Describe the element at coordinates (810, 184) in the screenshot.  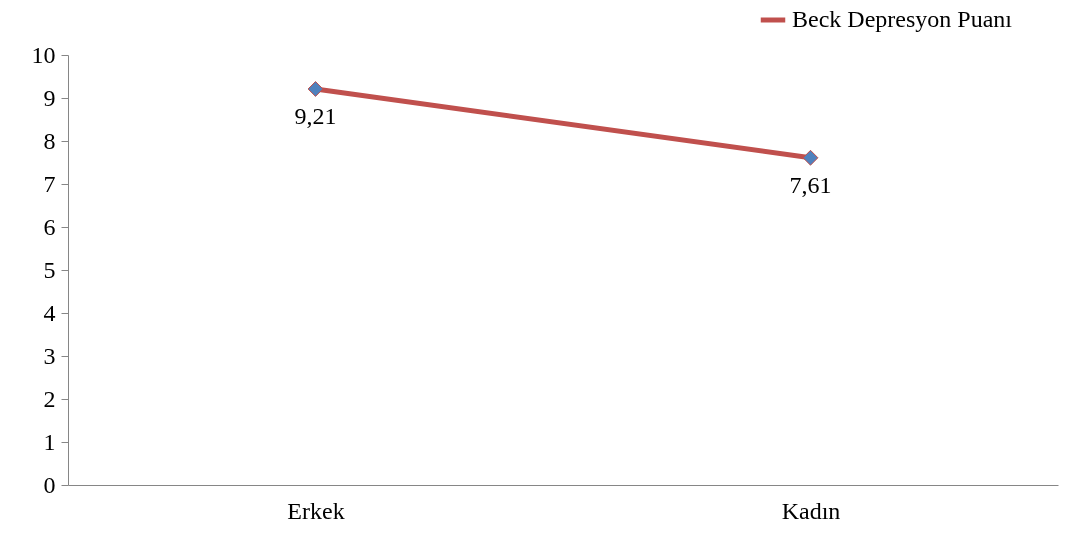
I see `data-label: 7,61` at that location.